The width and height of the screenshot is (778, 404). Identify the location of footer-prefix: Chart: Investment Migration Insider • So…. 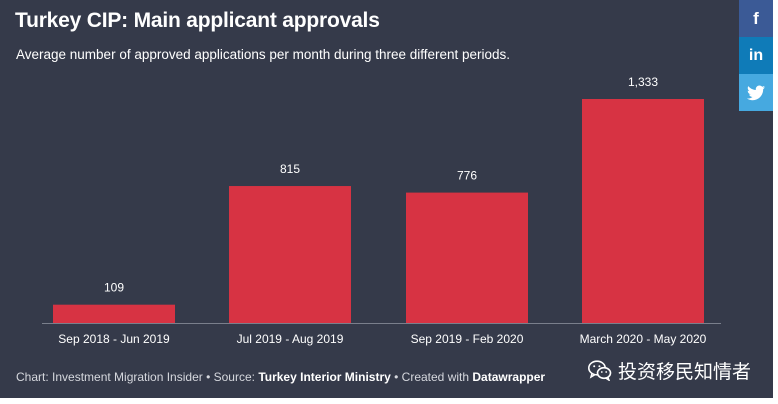
(137, 377).